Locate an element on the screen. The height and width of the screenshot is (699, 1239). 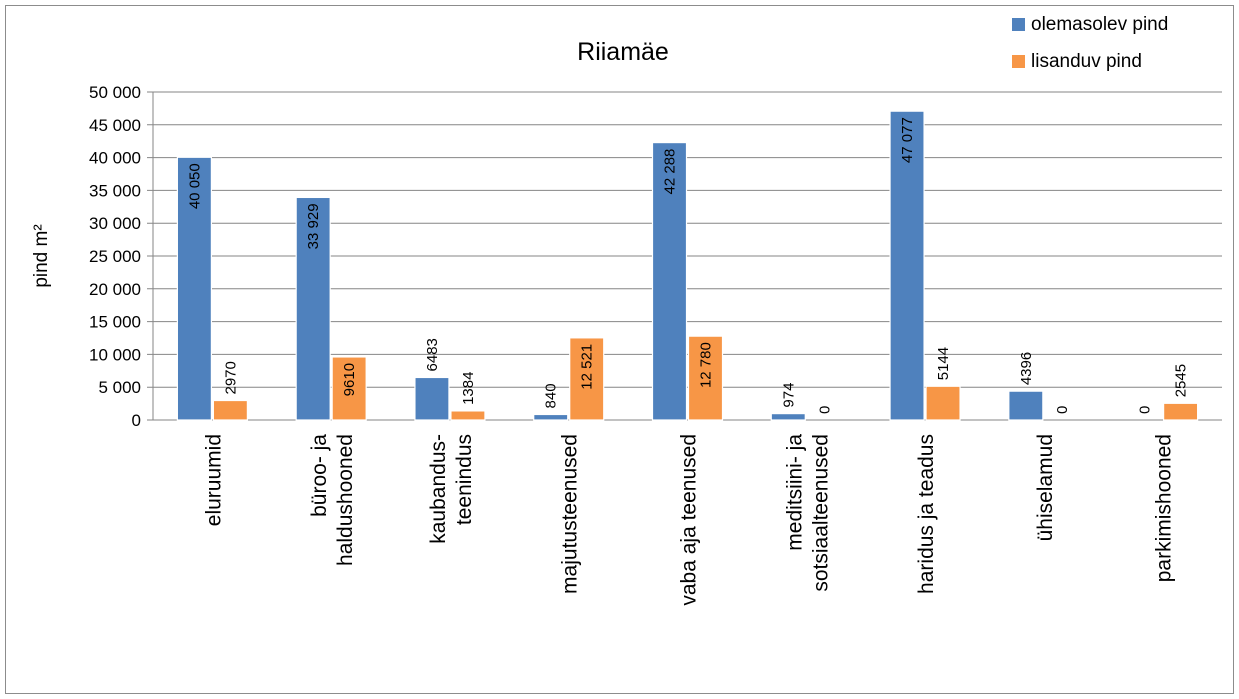
x-category-label: sotsiaalteenused is located at coordinates (820, 513).